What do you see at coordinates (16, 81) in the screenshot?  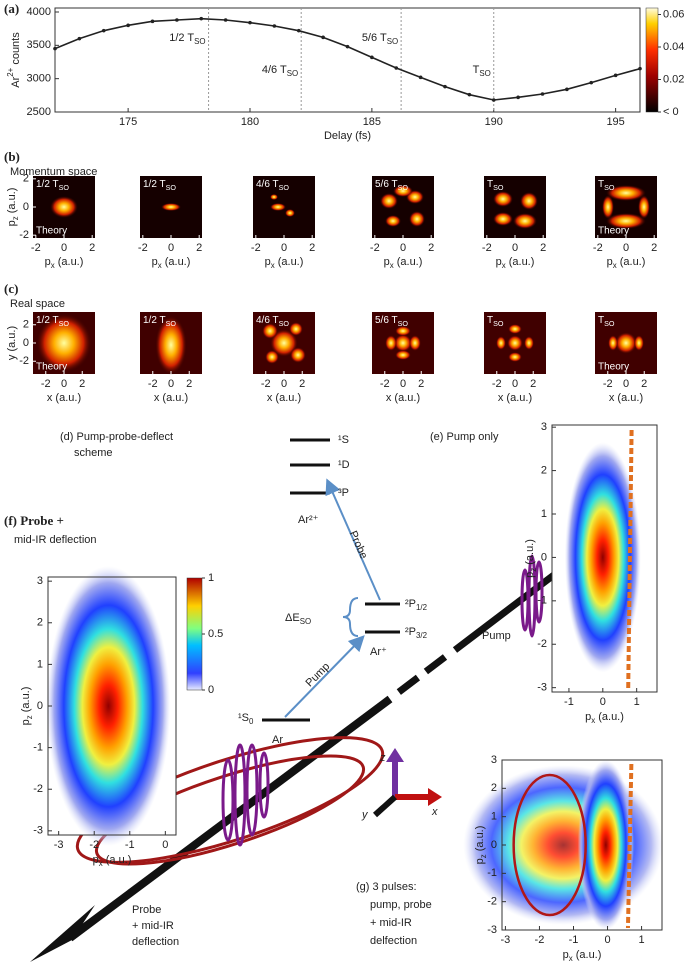 I see `text-part: Ar` at bounding box center [16, 81].